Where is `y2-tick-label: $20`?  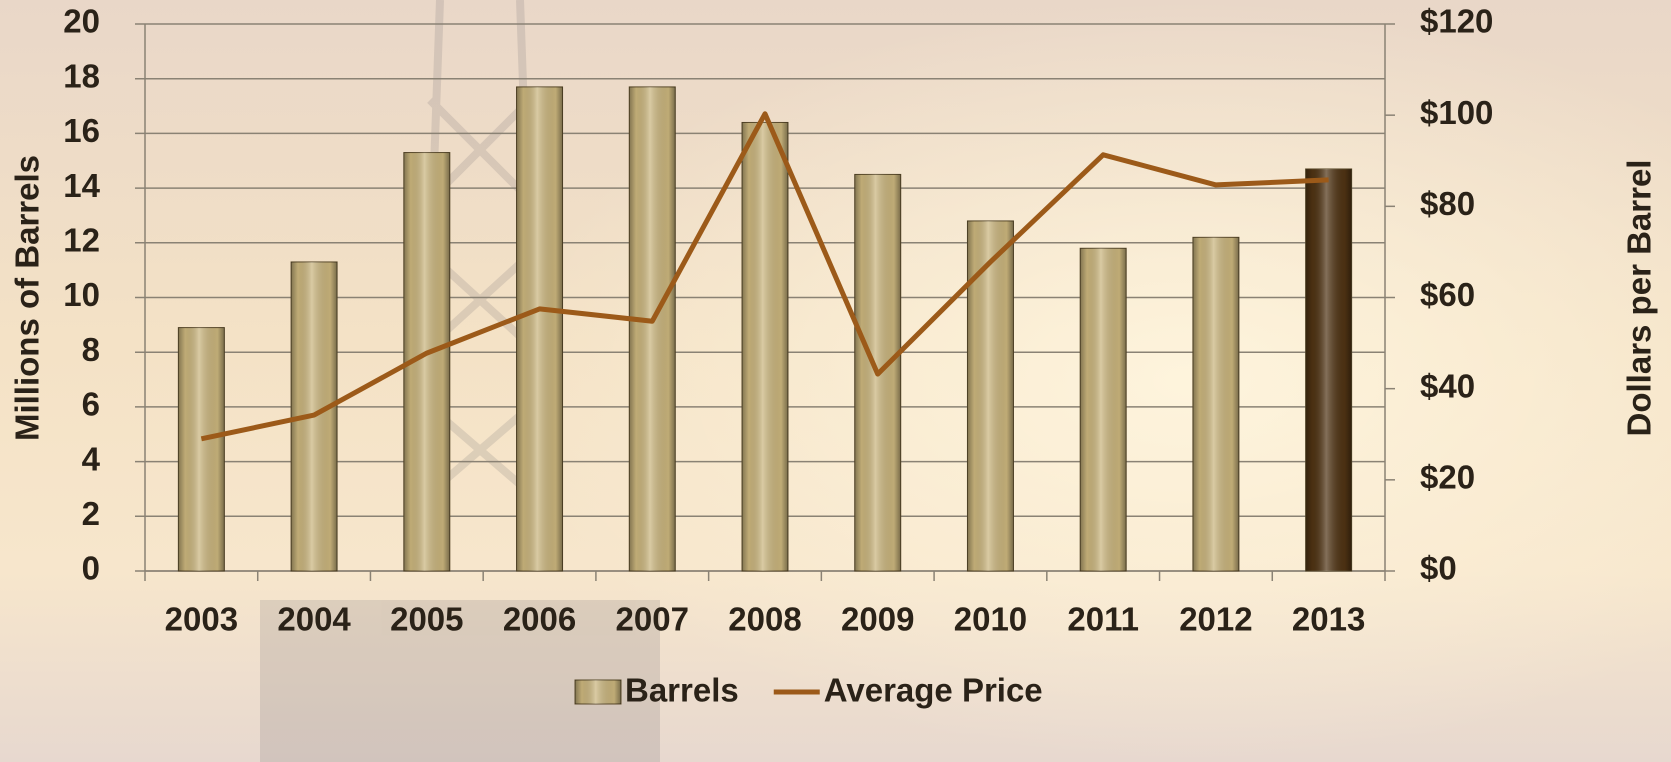 y2-tick-label: $20 is located at coordinates (1447, 477).